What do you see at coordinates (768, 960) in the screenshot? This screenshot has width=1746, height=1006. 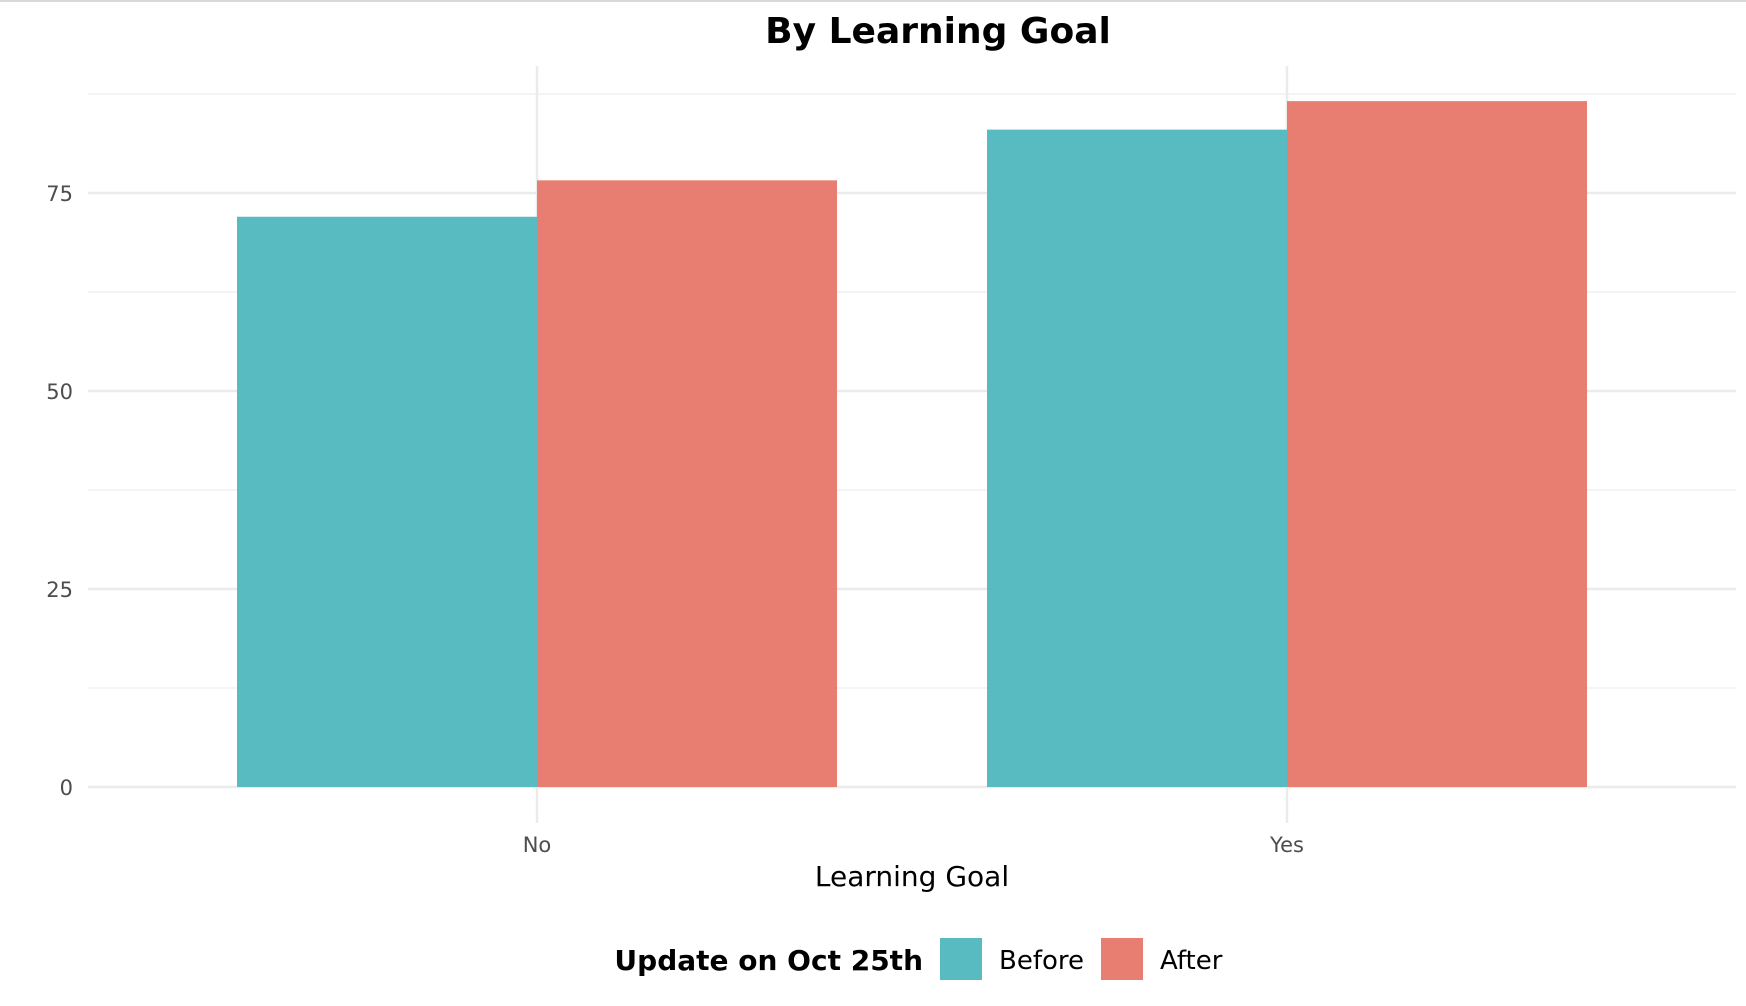 I see `legend-title: Update on Oct 25th` at bounding box center [768, 960].